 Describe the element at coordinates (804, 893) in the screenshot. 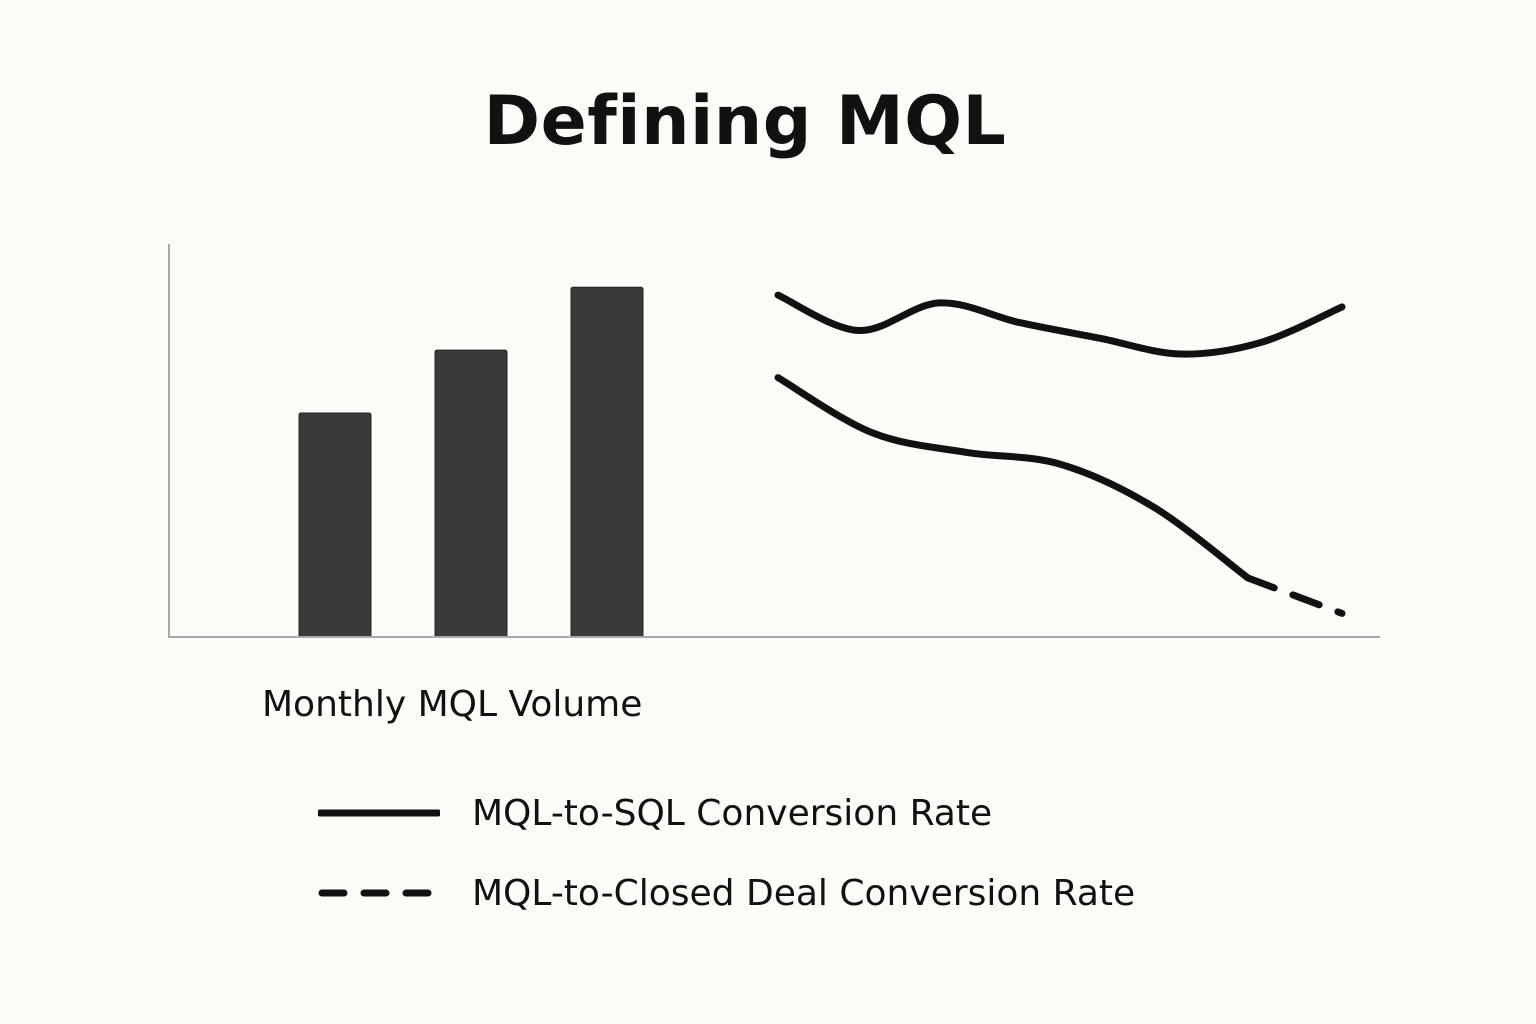

I see `legend-label-closed-deal: MQL-to-Closed Deal Conversion Rate` at that location.